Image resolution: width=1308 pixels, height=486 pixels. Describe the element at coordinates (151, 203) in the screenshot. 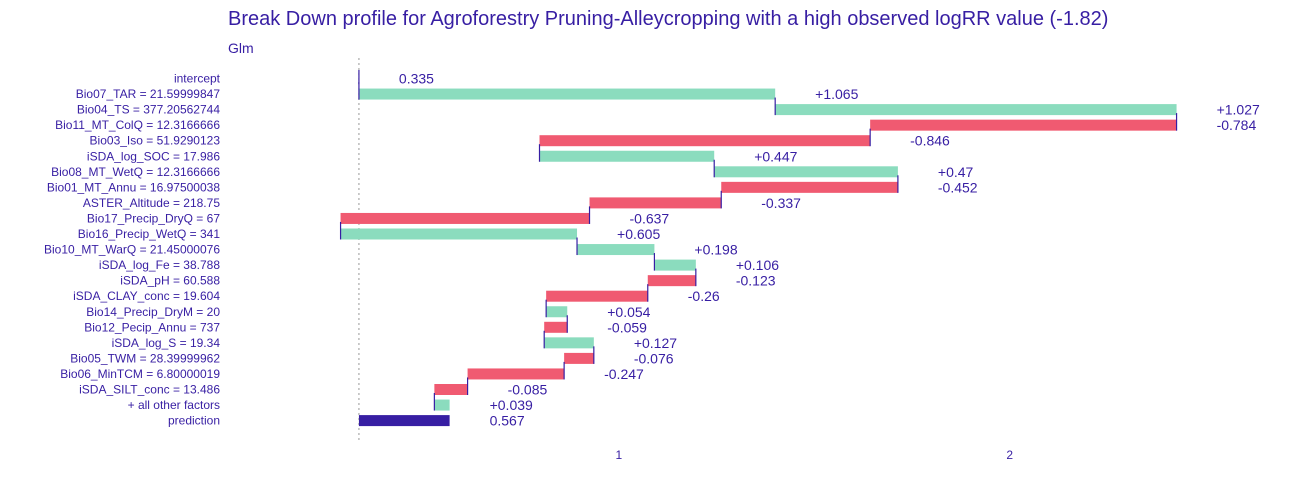

I see `y-label: ASTER_Altitude = 218.75` at that location.